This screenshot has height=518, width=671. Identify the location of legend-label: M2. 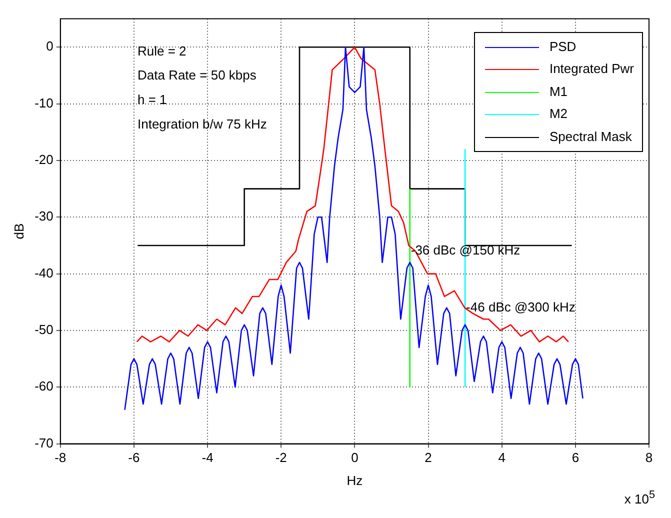
(558, 114).